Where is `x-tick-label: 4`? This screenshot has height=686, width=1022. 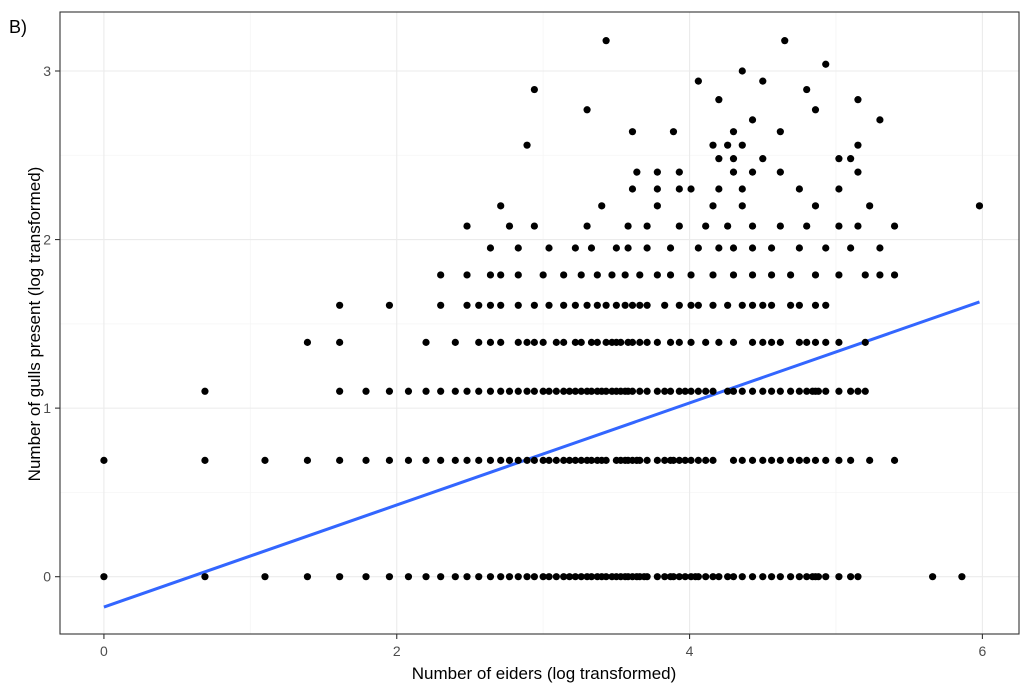
x-tick-label: 4 is located at coordinates (690, 651).